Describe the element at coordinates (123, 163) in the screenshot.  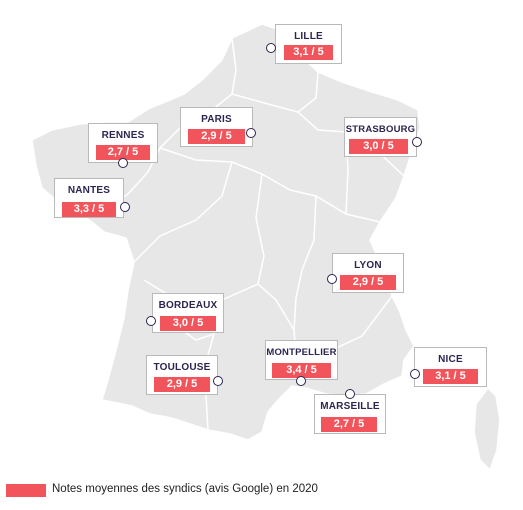
I see `marker-rennes` at that location.